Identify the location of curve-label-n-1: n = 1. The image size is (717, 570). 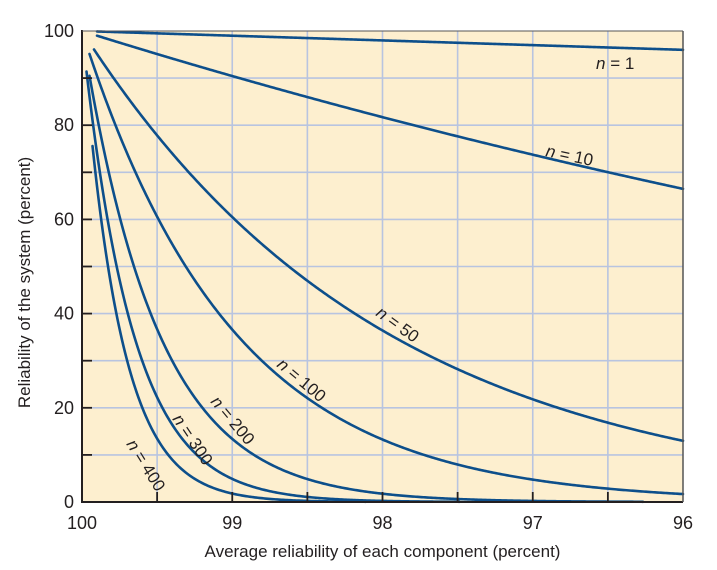
(615, 63).